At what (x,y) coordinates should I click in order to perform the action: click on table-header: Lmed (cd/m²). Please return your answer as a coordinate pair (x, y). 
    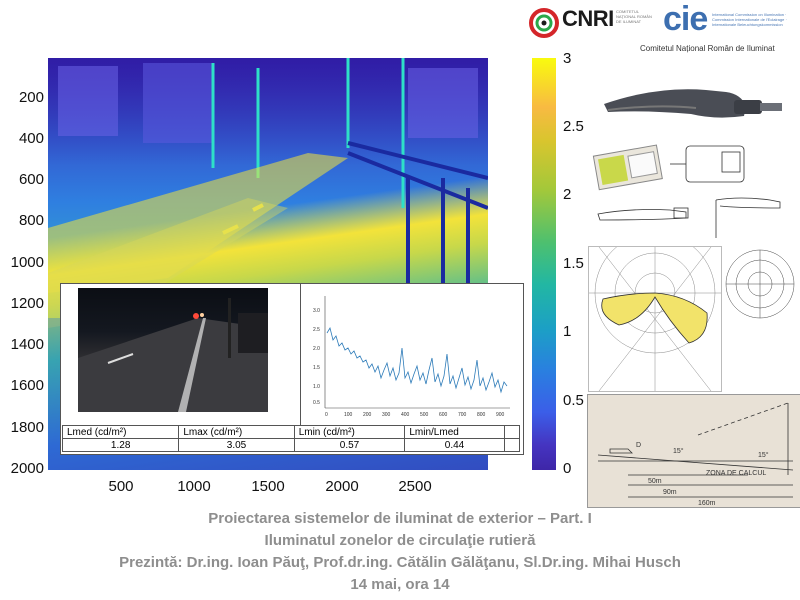
    Looking at the image, I should click on (120, 432).